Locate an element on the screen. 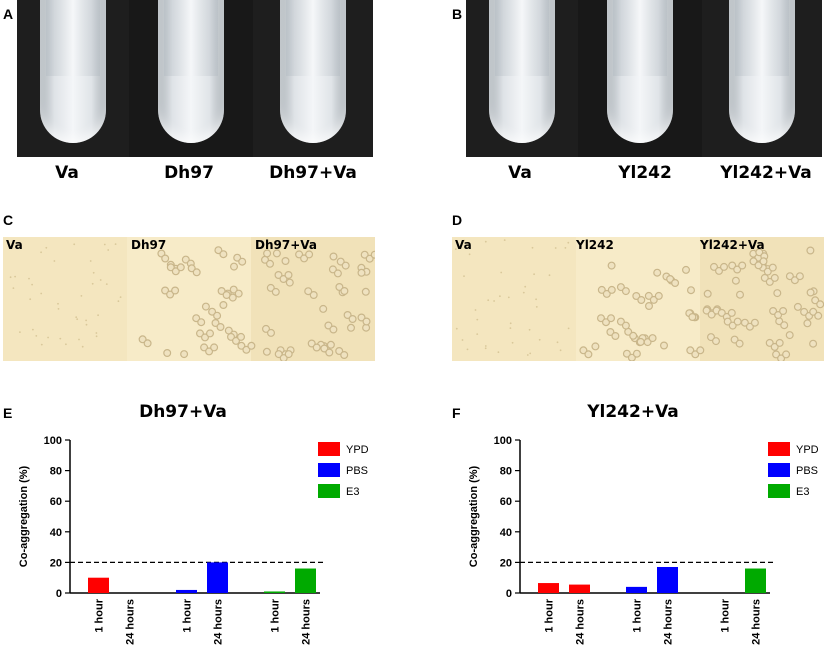 The width and height of the screenshot is (826, 645). micrograph-label: Va is located at coordinates (14, 245).